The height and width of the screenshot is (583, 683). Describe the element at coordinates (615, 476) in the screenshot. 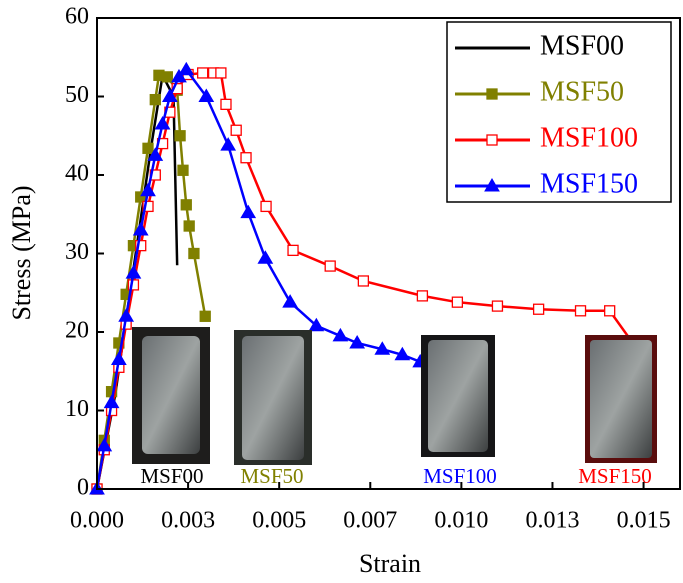

I see `annotation: MSF150` at that location.